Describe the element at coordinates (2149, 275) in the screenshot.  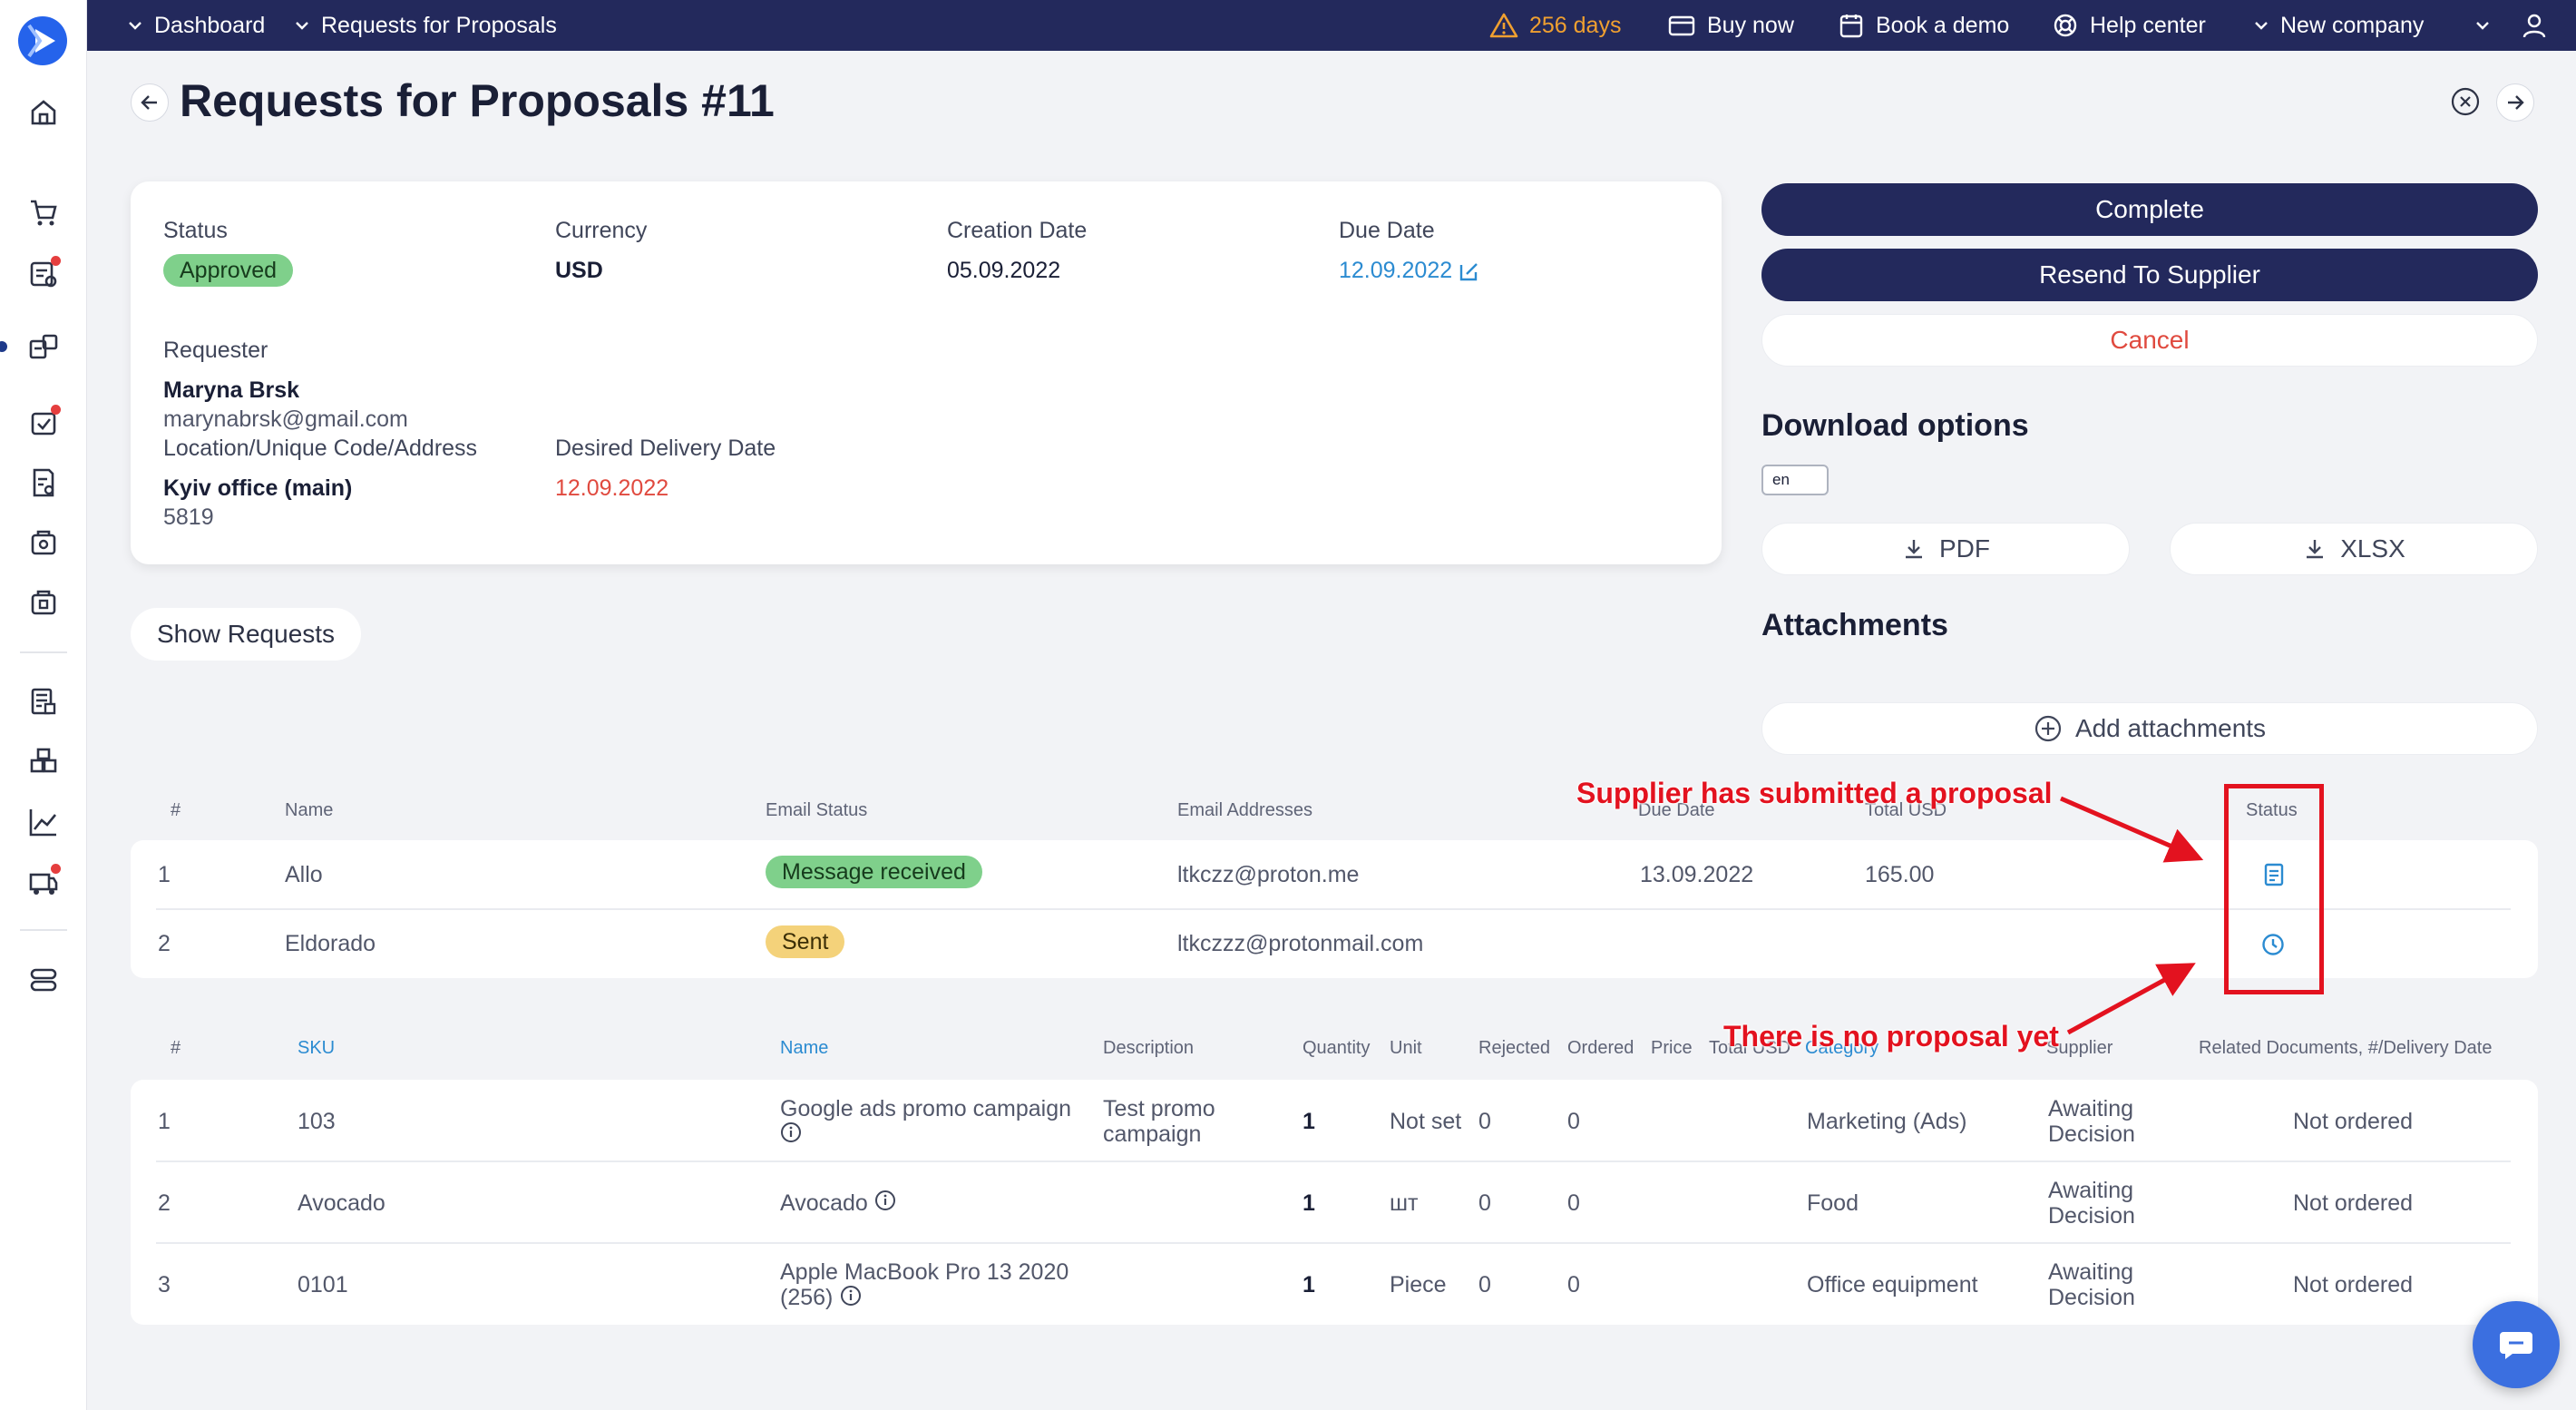
I see `resend-to-supplier-button: Resend To Supplier` at that location.